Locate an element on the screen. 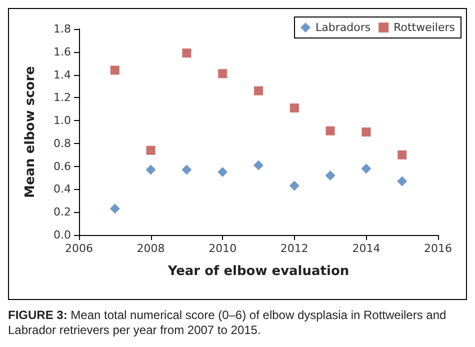 Image resolution: width=475 pixels, height=347 pixels. y-tick-label: 1.6 is located at coordinates (62, 51).